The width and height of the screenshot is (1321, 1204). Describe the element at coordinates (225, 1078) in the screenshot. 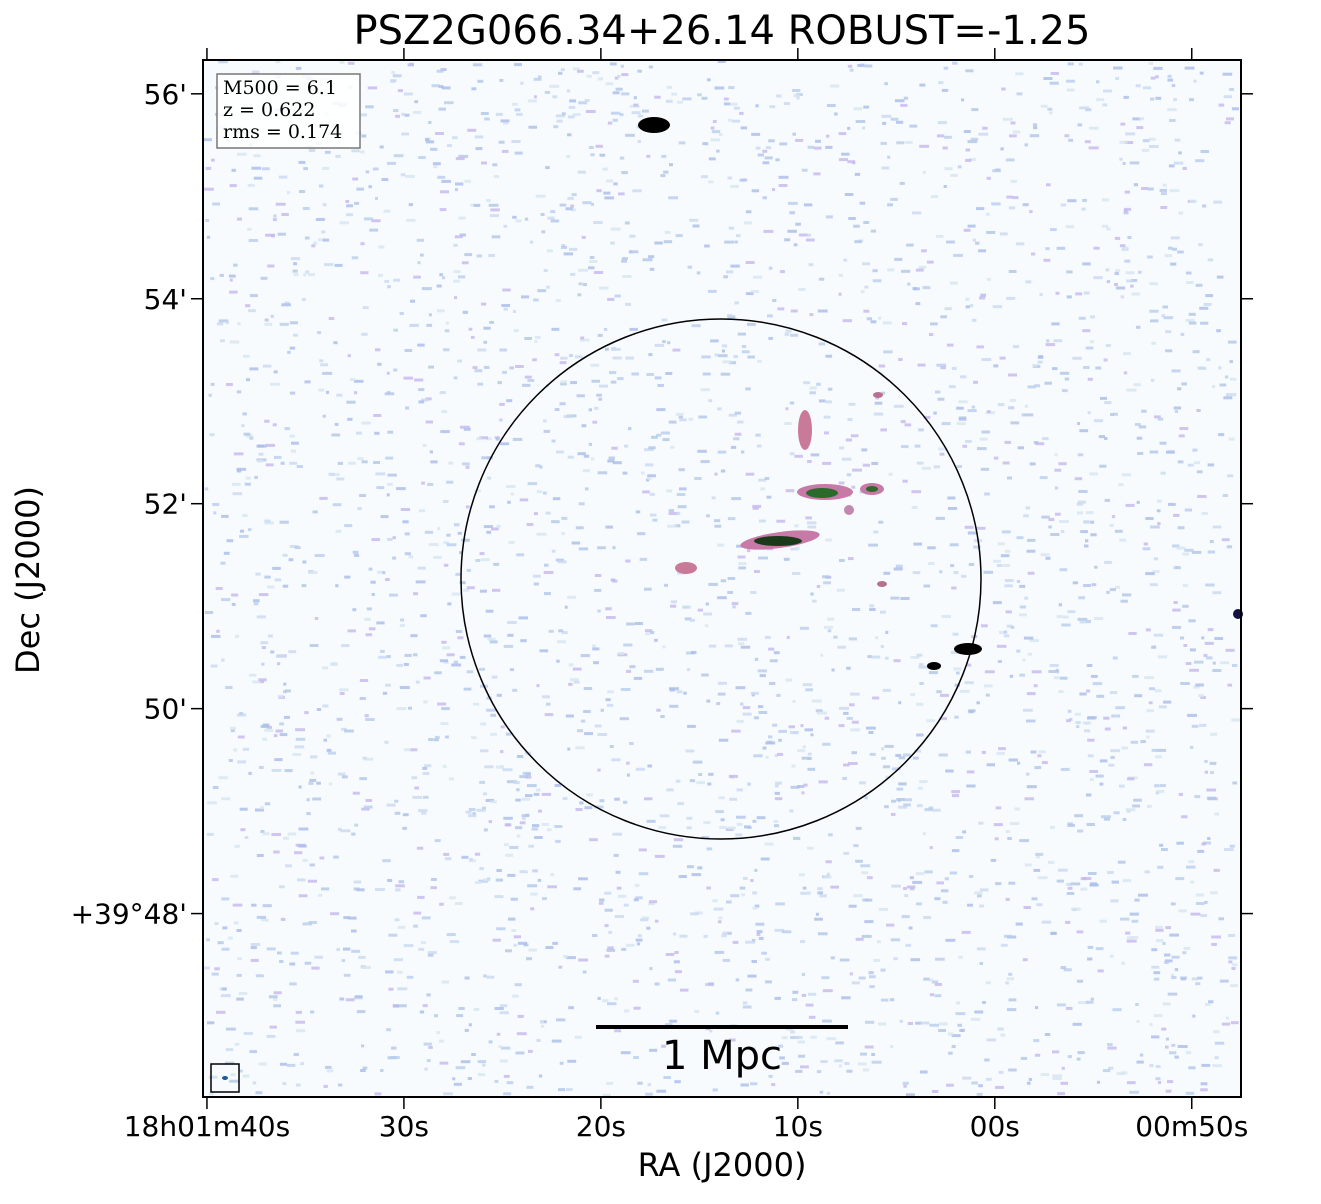

I see `beam` at that location.